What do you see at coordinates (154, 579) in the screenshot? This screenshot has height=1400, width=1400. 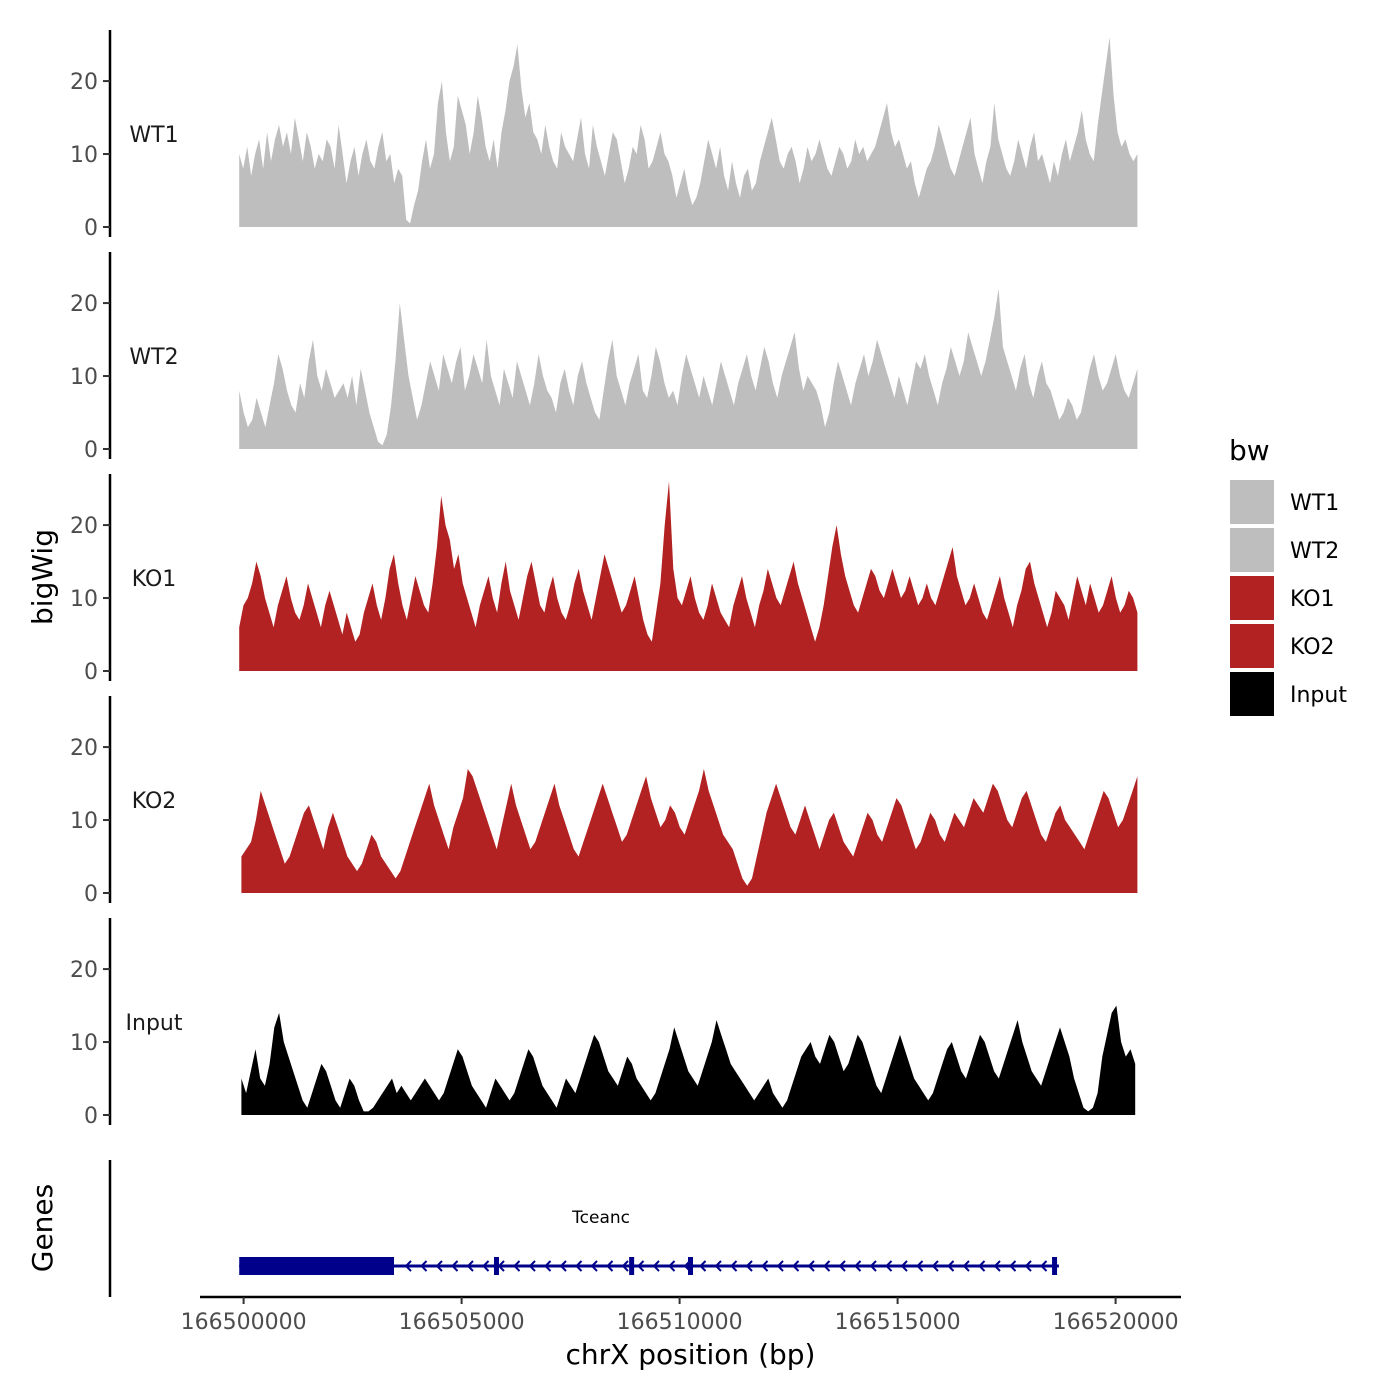 I see `track-label-ko1: KO1` at bounding box center [154, 579].